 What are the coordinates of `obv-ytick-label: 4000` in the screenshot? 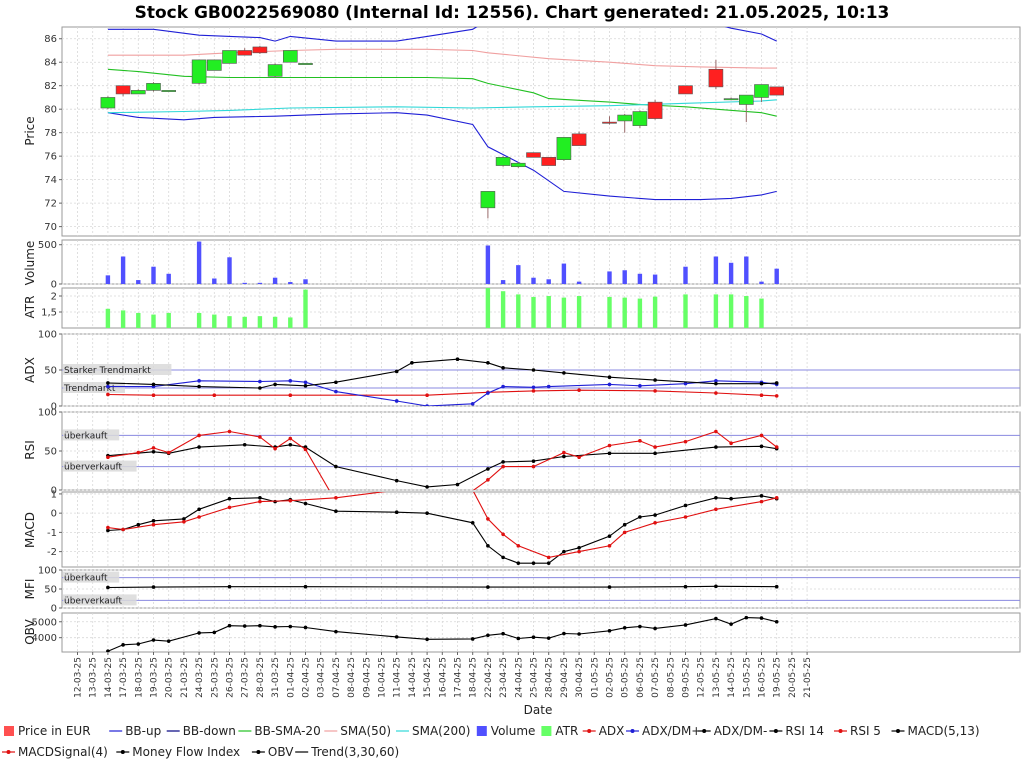 It's located at (44, 638).